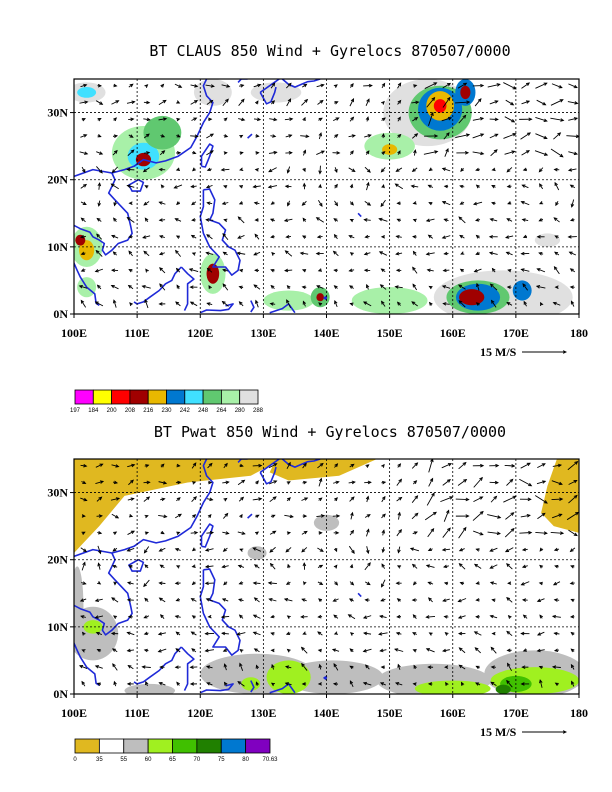  I want to click on colorbar-label: 70.63, so click(270, 760).